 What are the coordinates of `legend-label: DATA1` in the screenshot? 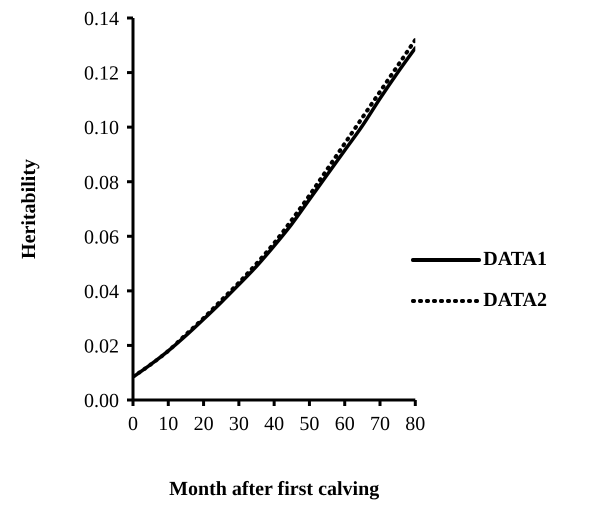 It's located at (515, 259).